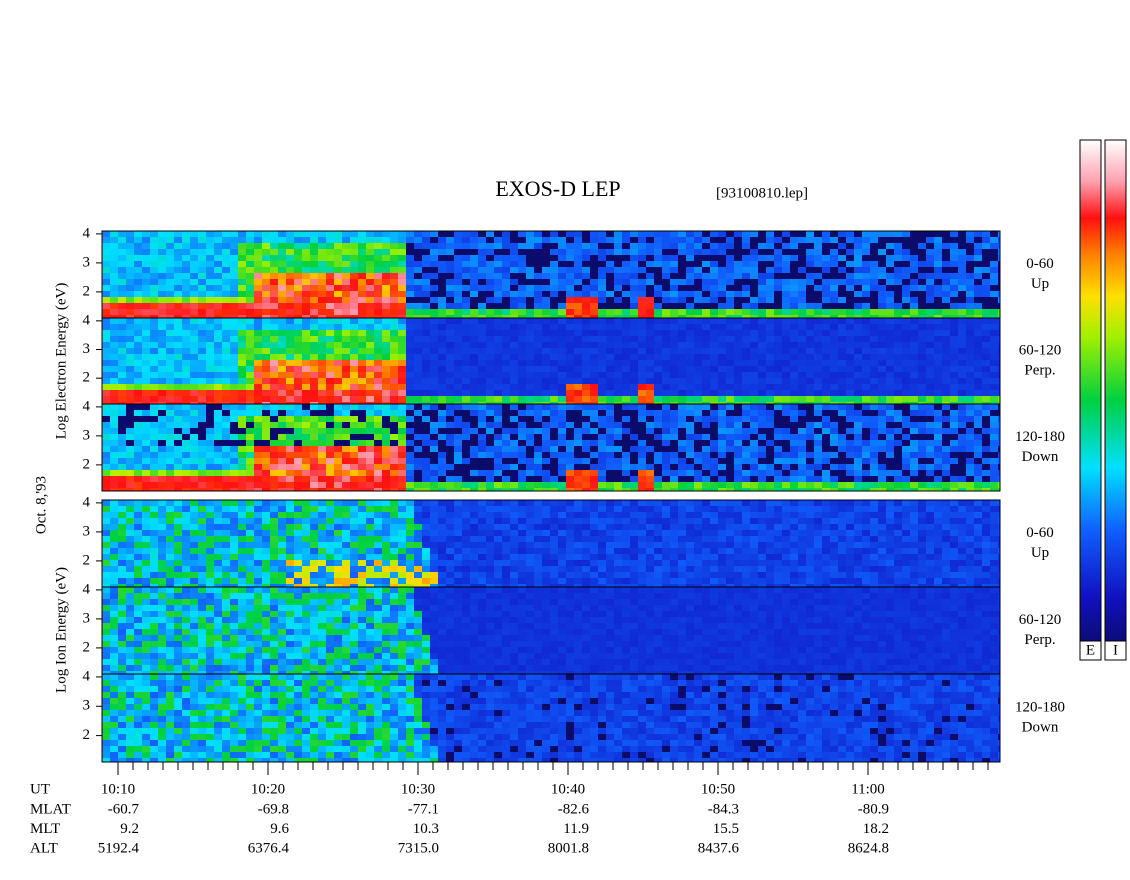  Describe the element at coordinates (41, 505) in the screenshot. I see `date-label: Oct. 8,'93` at that location.